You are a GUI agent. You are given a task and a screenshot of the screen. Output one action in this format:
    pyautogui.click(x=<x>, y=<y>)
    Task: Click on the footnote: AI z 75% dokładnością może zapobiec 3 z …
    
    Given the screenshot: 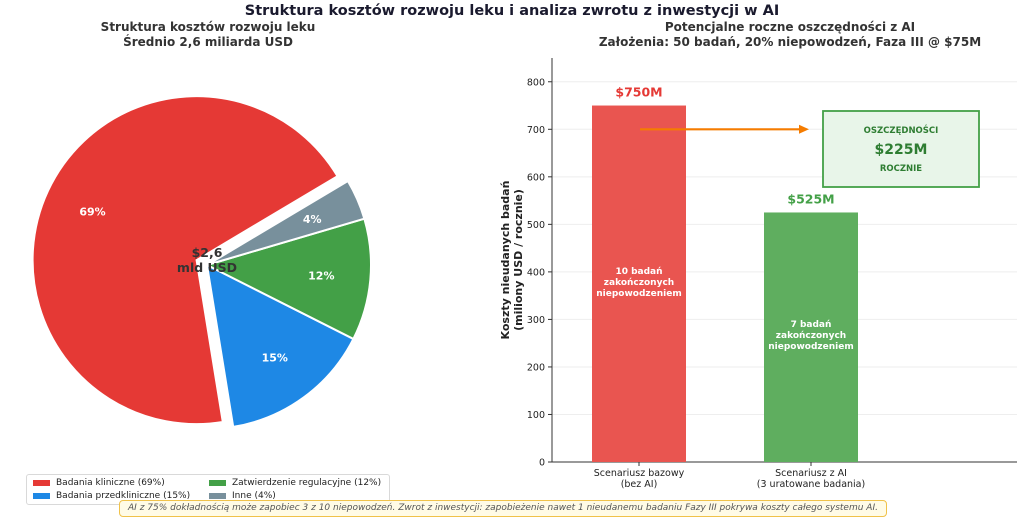 What is the action you would take?
    pyautogui.click(x=503, y=508)
    